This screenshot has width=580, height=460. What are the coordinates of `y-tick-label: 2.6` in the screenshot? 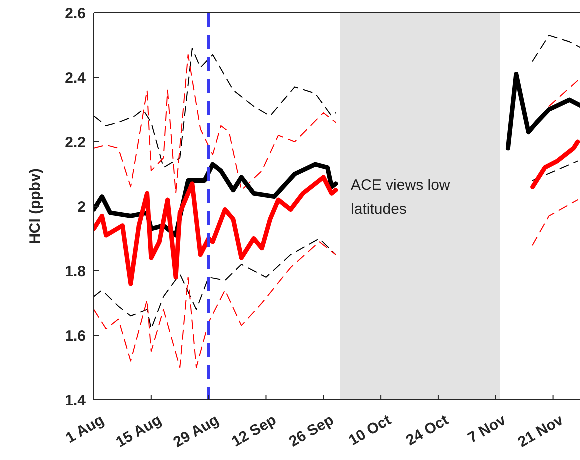 It's located at (75, 13).